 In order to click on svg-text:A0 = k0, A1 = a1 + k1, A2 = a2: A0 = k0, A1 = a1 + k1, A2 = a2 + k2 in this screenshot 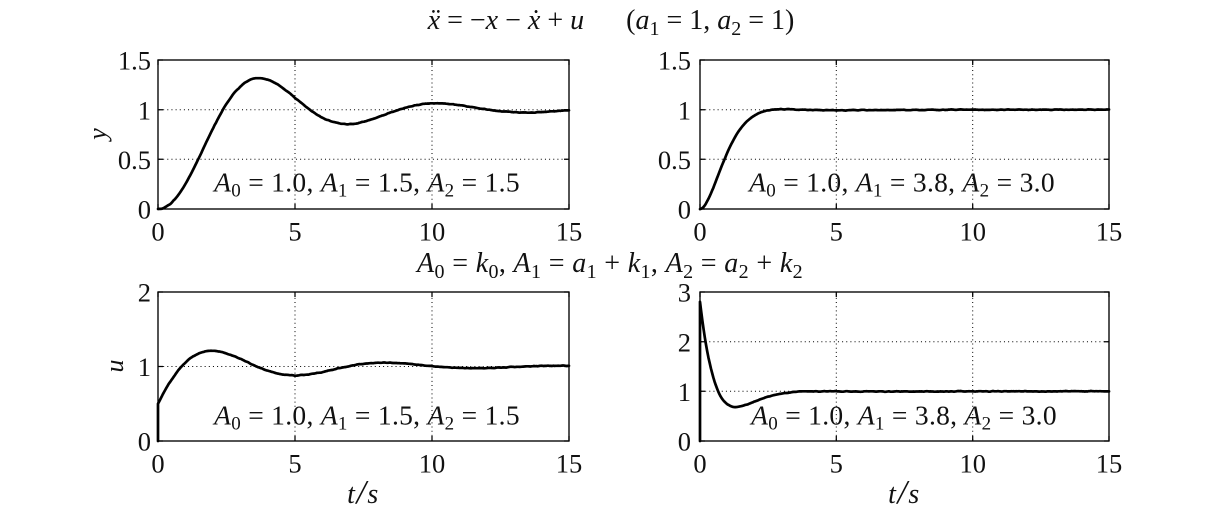, I will do `click(609, 265)`.